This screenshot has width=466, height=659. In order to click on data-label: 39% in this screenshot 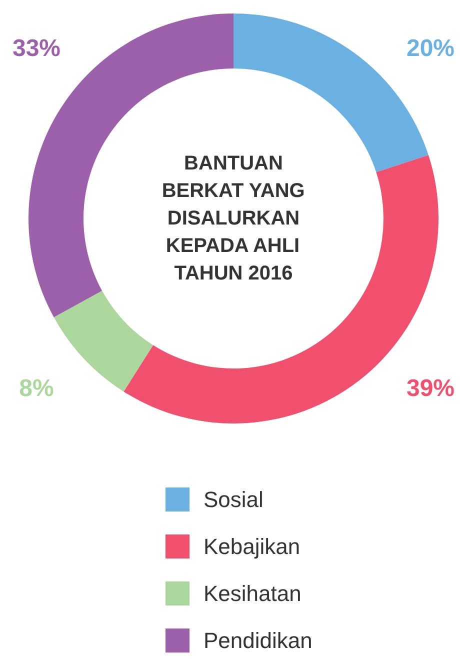, I will do `click(430, 388)`.